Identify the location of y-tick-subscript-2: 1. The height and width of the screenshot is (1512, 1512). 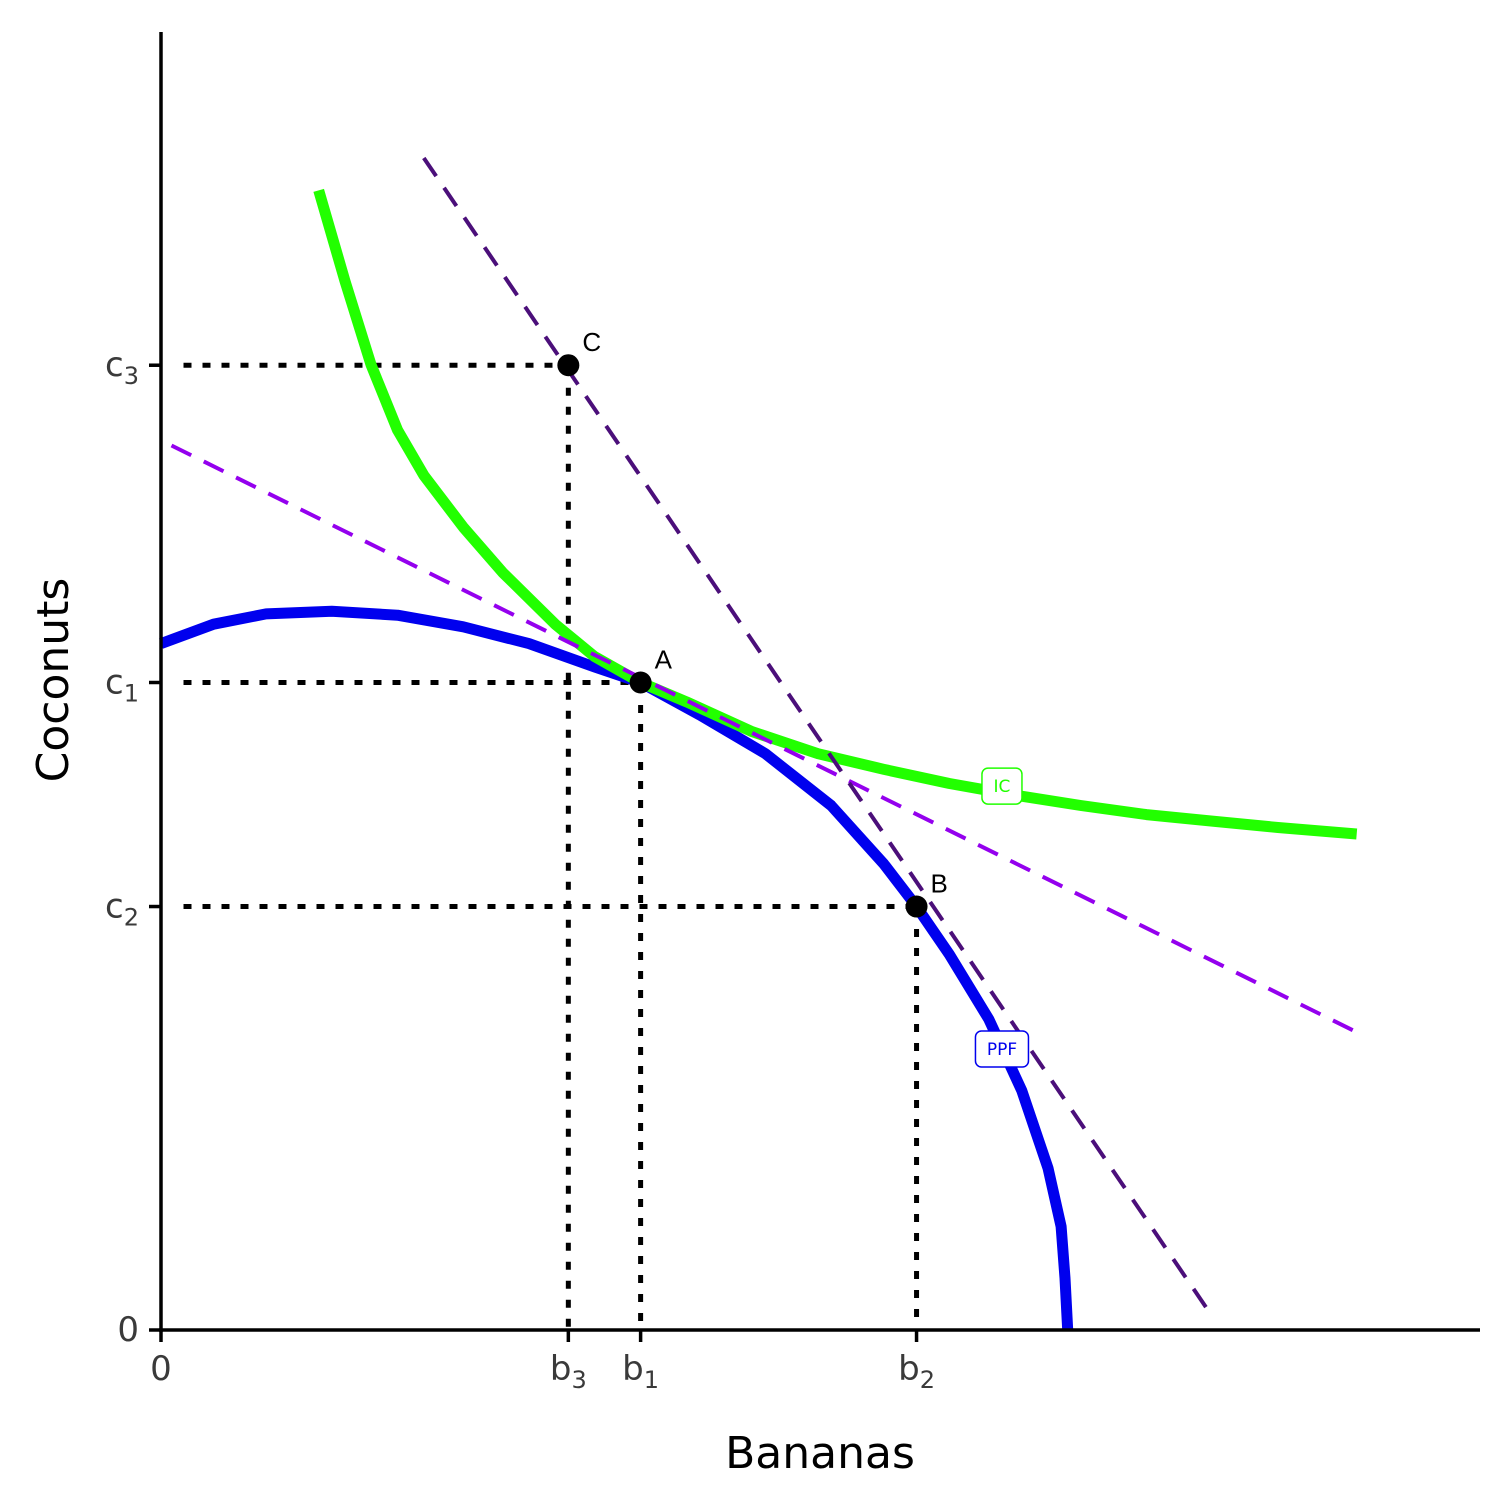
(131, 694).